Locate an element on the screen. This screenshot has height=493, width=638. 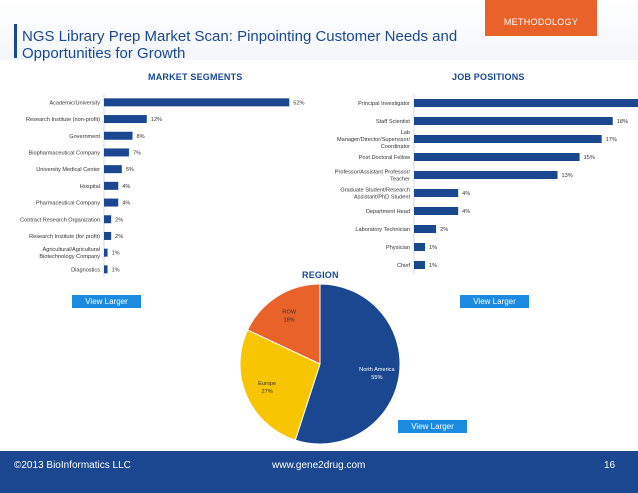
job-category-label: Teacher is located at coordinates (400, 180).